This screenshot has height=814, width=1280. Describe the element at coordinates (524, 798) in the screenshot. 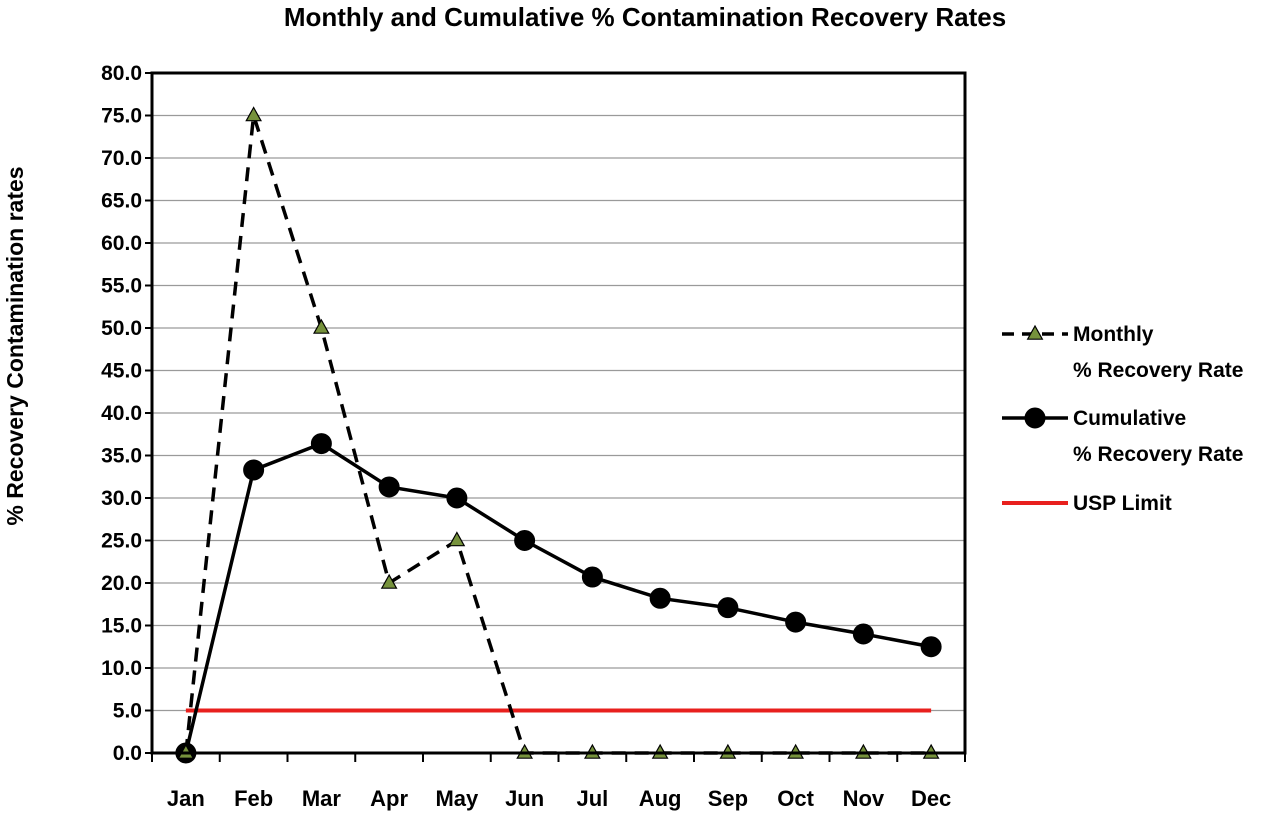

I see `x-tick-label: Jun` at that location.